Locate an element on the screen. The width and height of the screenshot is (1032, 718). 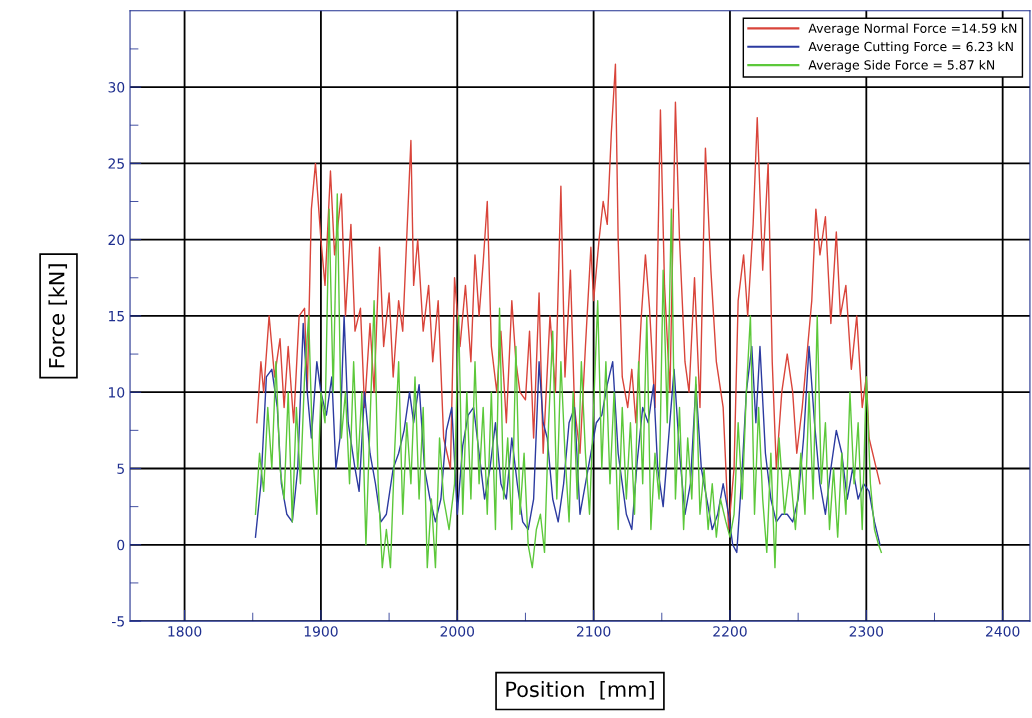
y-tick-label: -5 is located at coordinates (118, 621).